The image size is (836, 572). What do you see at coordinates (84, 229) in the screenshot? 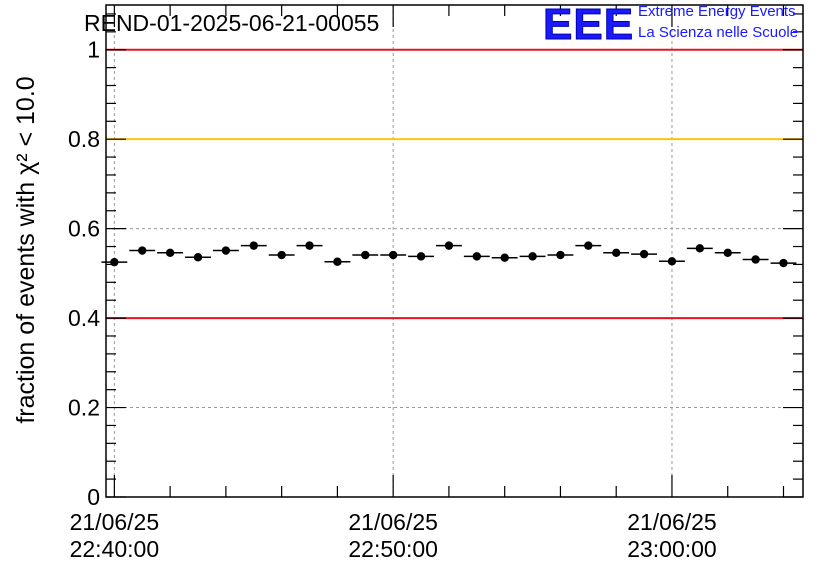
I see `y-tick-label: 0.6` at bounding box center [84, 229].